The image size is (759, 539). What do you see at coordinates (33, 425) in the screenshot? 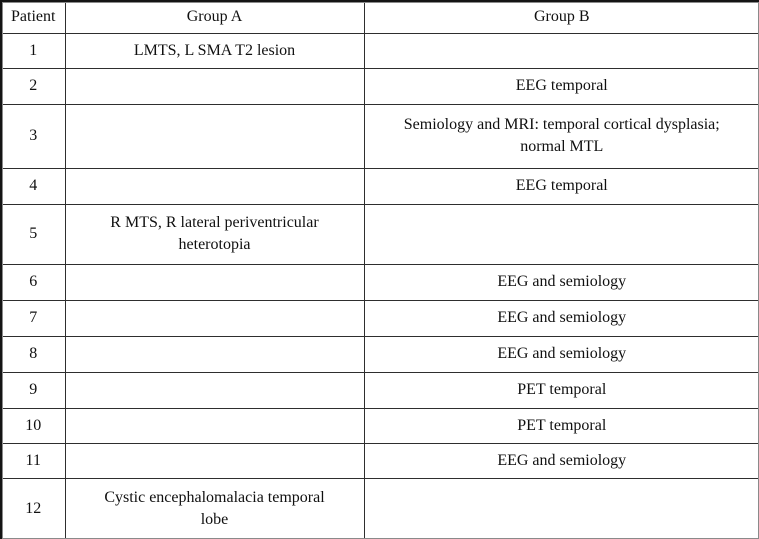
I see `patient-cell: 10` at bounding box center [33, 425].